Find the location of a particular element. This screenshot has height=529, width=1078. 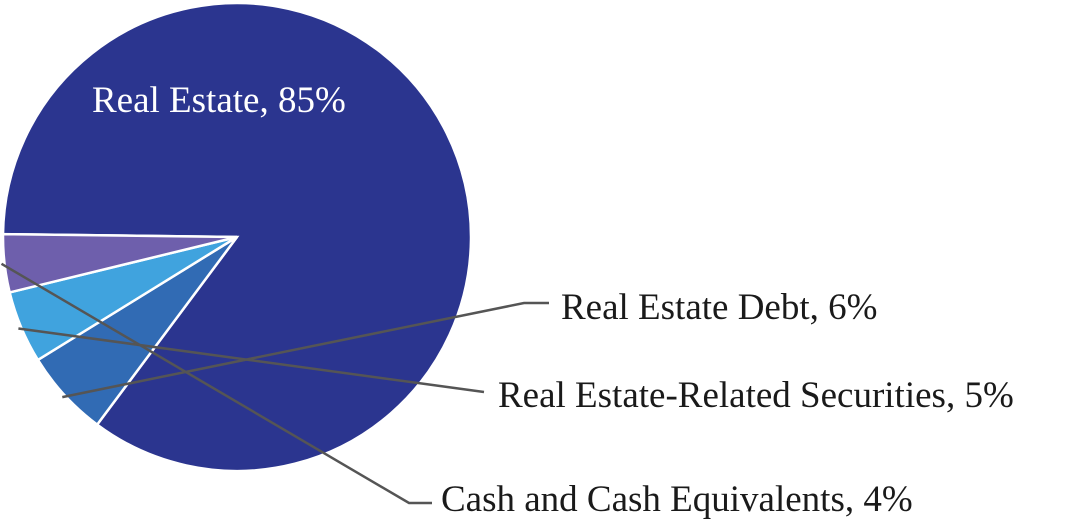

pie-slice-cash-and-cash-equivalents is located at coordinates (119, 263).